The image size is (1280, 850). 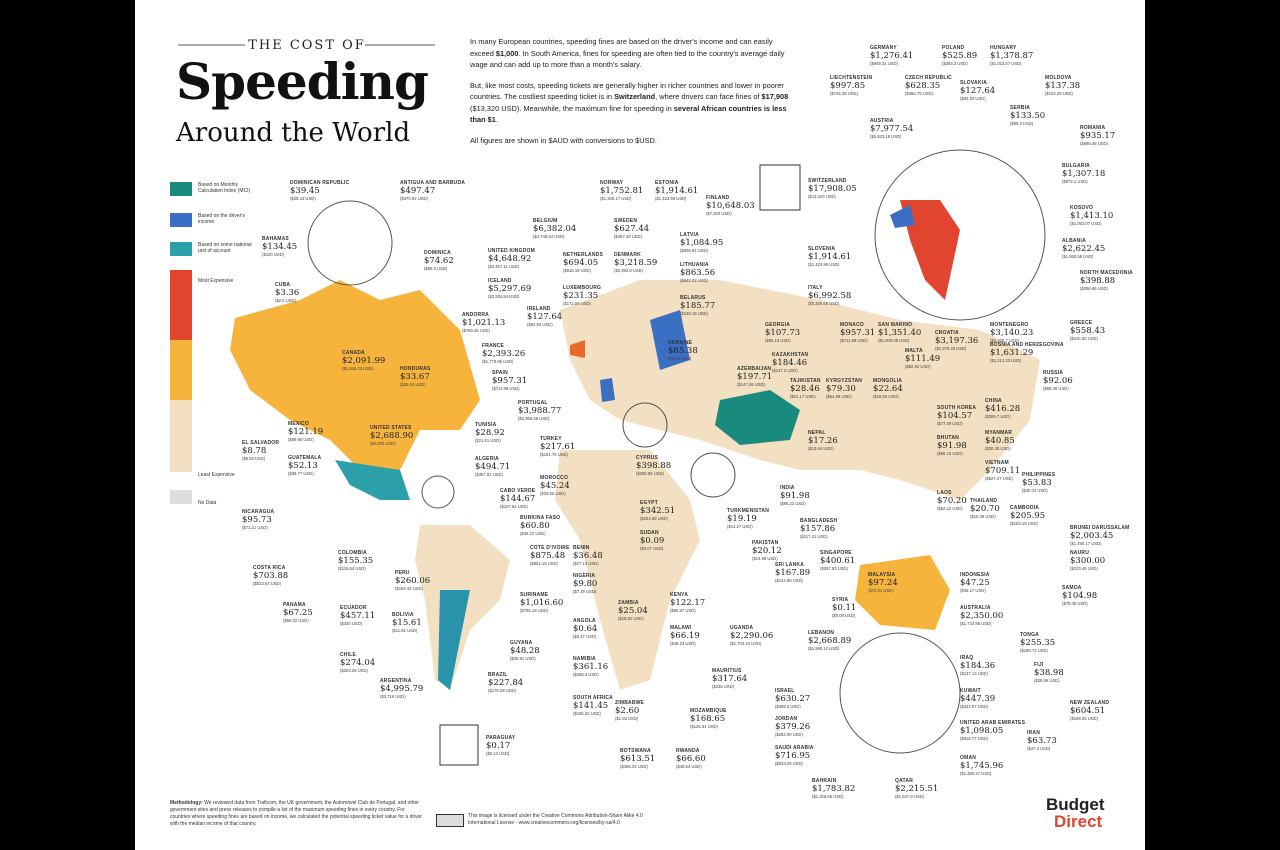 What do you see at coordinates (883, 583) in the screenshot?
I see `fine-aud: $97.24` at bounding box center [883, 583].